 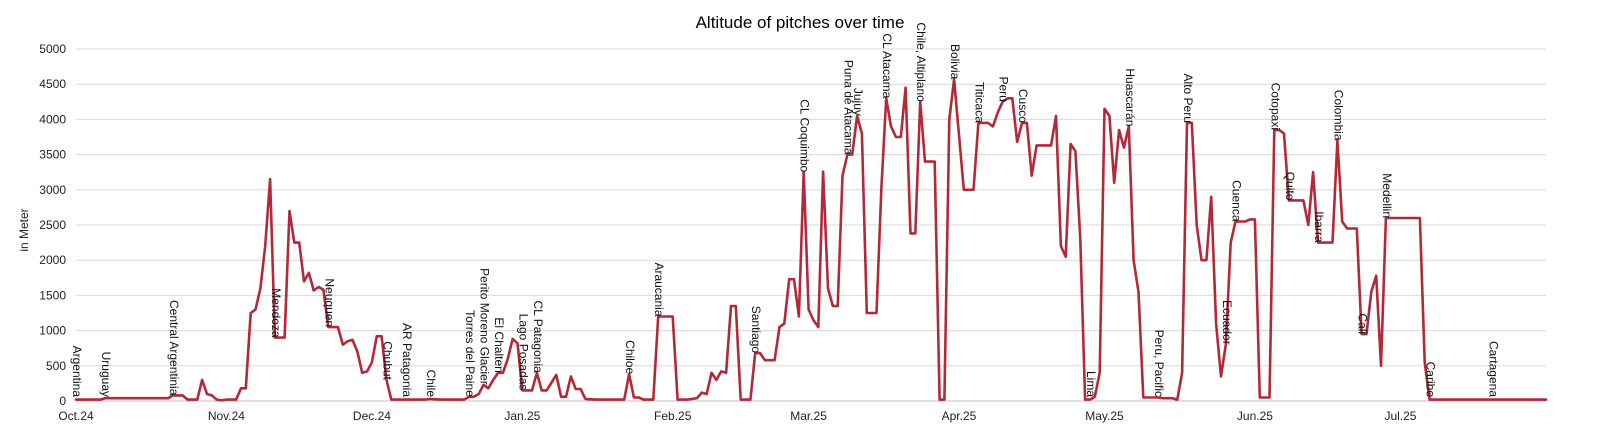 I want to click on annotation-label: Cuenca, so click(x=1237, y=201).